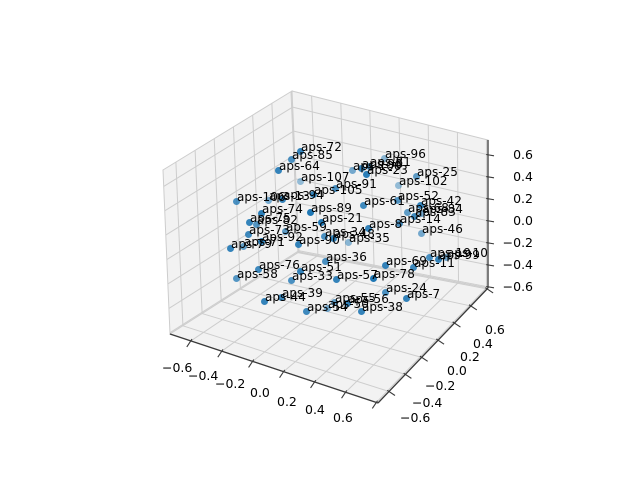 The image size is (640, 480). What do you see at coordinates (390, 162) in the screenshot?
I see `point-label: aps-81` at bounding box center [390, 162].